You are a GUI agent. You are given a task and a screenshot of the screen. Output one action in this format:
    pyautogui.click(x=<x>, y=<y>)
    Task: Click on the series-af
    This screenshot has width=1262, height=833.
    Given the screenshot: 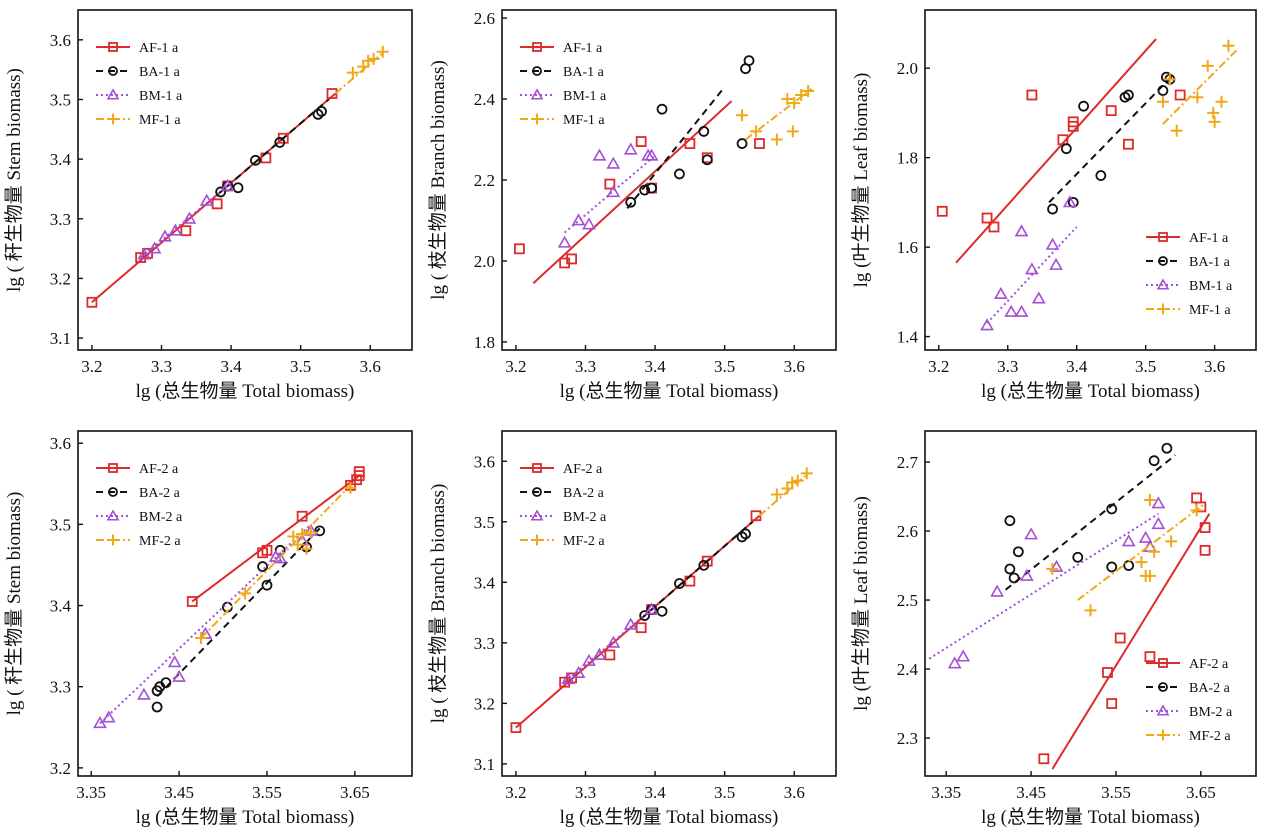 What is the action you would take?
    pyautogui.click(x=212, y=198)
    